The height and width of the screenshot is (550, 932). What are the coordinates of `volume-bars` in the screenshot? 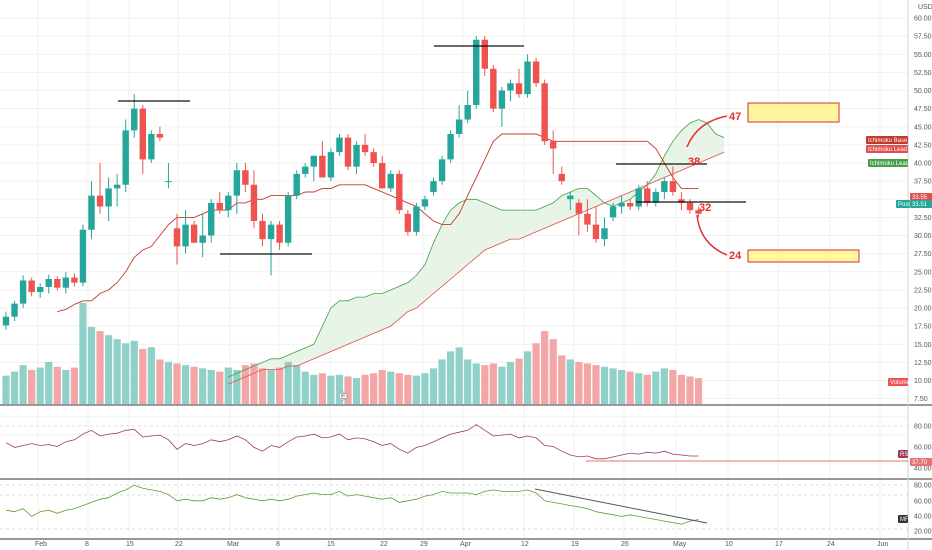 It's located at (352, 353).